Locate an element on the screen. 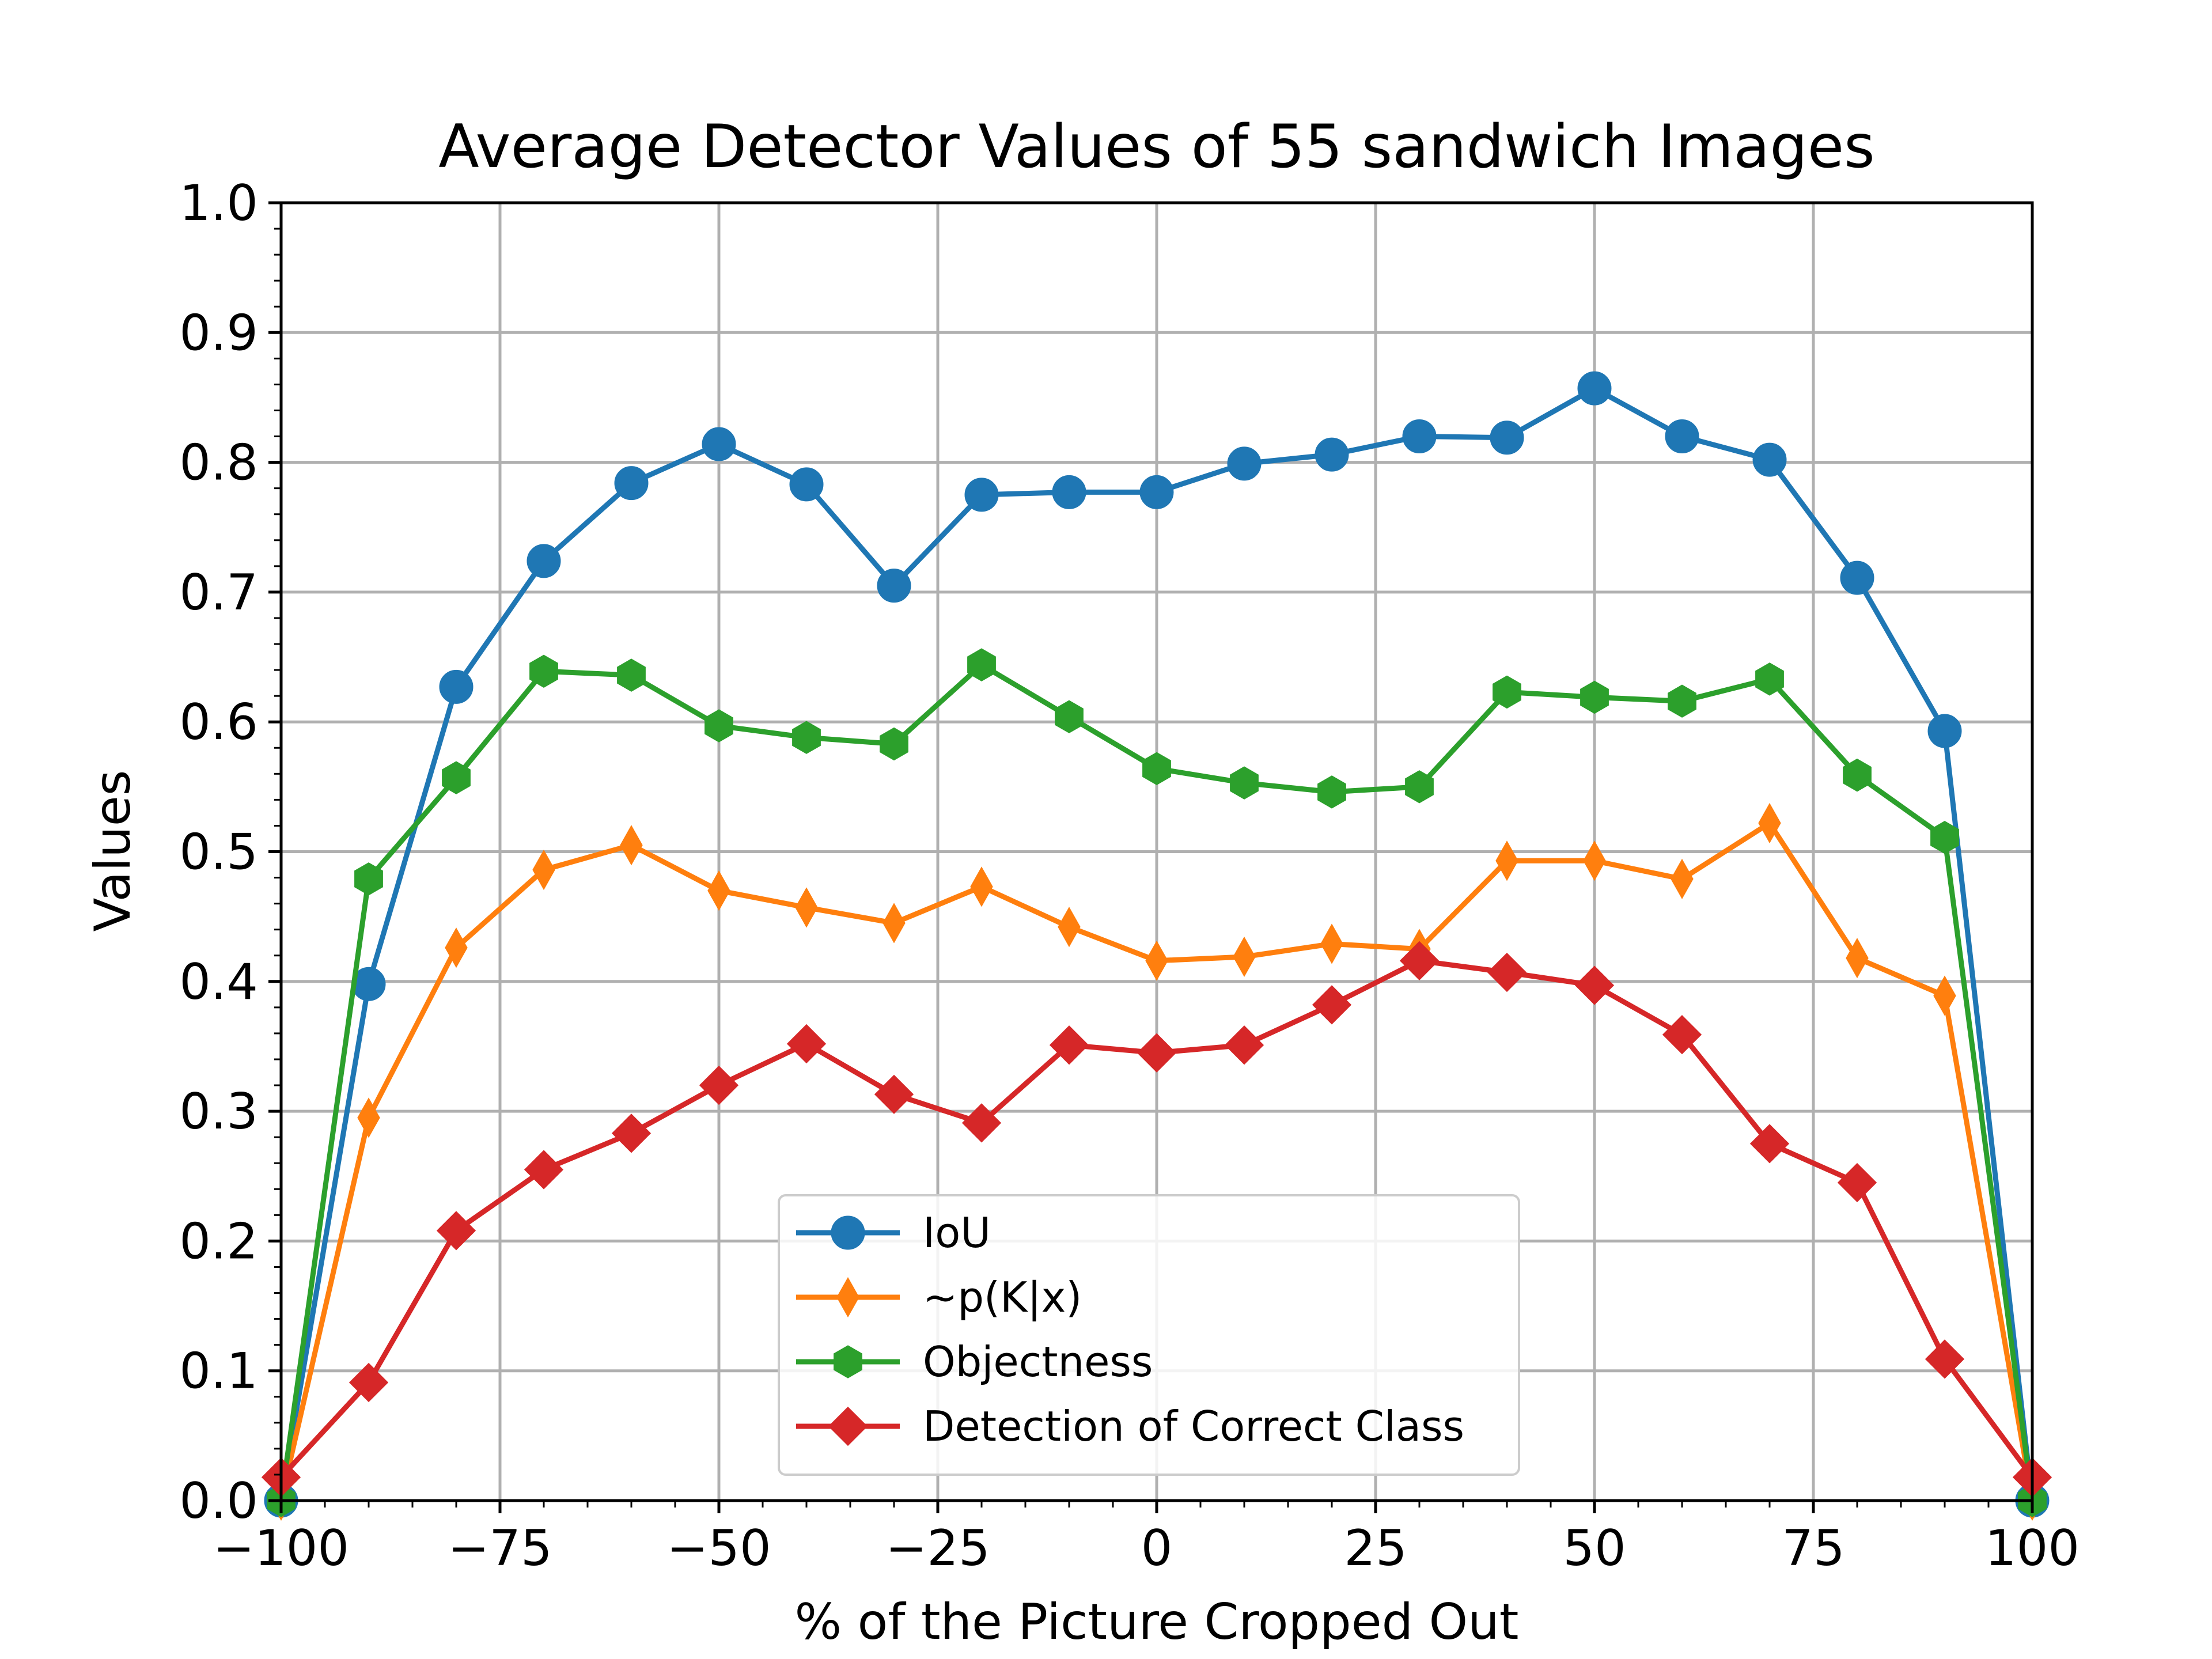  x-axis-label: % of the Picture Cropped Out is located at coordinates (1157, 1622).